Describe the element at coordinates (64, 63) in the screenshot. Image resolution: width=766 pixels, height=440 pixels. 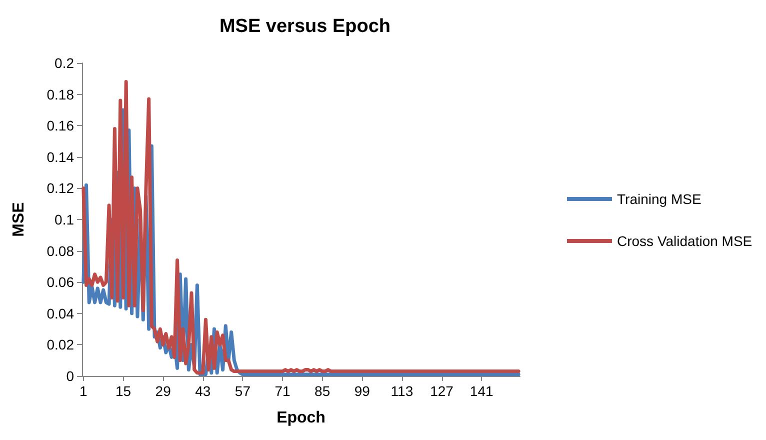
I see `y-tick-label: 0.2` at that location.